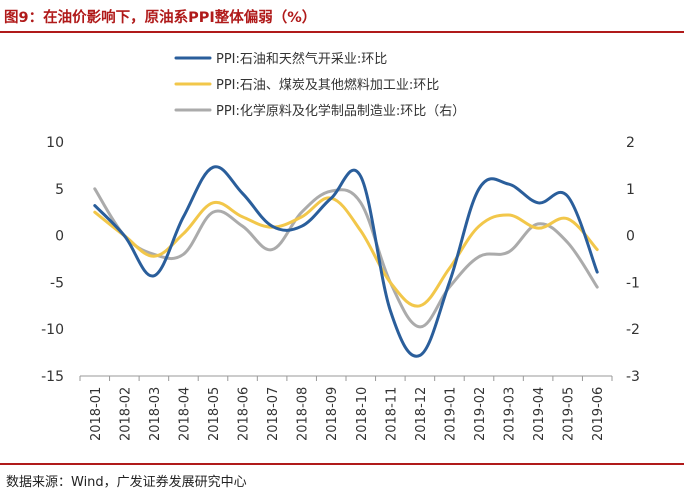 Image resolution: width=684 pixels, height=497 pixels. Describe the element at coordinates (160, 18) in the screenshot. I see `figure-title: 图9：在油价影响下，原油系PPI整体偏弱（%）` at that location.